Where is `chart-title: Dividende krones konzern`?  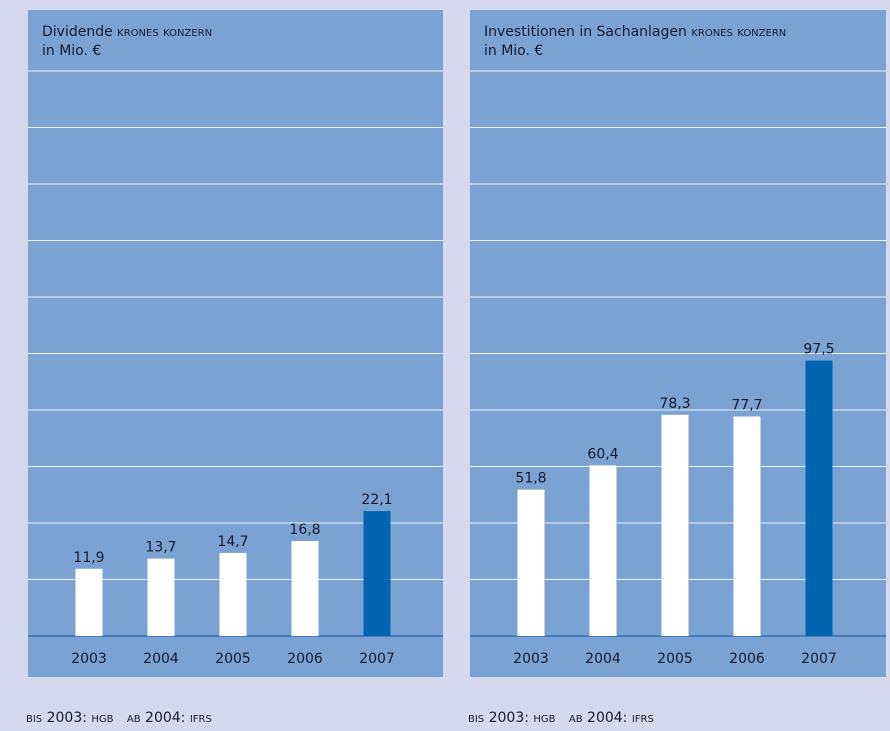 chart-title: Dividende krones konzern is located at coordinates (127, 32).